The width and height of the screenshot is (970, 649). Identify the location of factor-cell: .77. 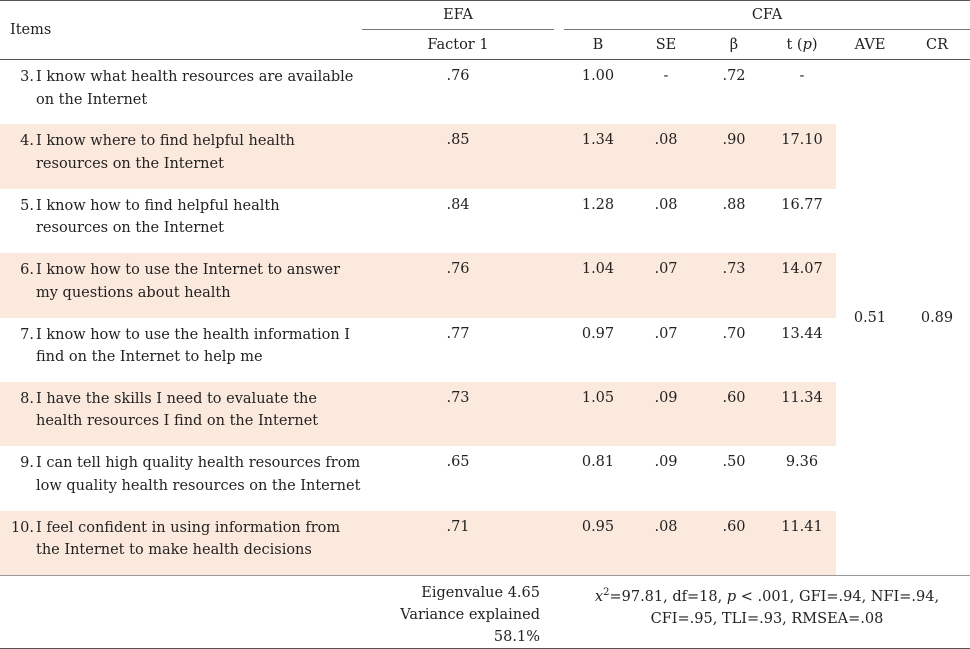
(458, 333).